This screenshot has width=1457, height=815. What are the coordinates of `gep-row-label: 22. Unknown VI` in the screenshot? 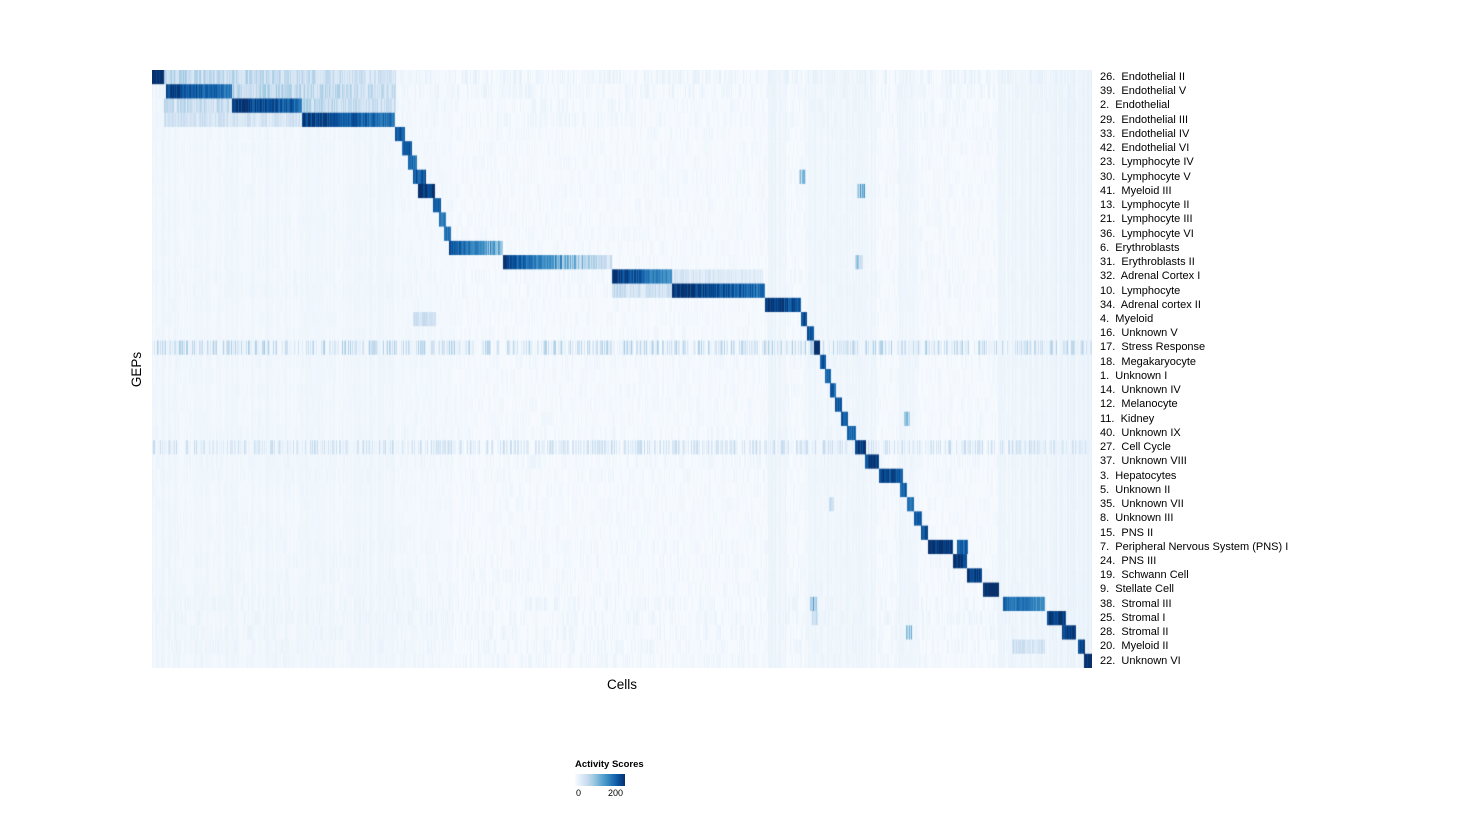 It's located at (1140, 660).